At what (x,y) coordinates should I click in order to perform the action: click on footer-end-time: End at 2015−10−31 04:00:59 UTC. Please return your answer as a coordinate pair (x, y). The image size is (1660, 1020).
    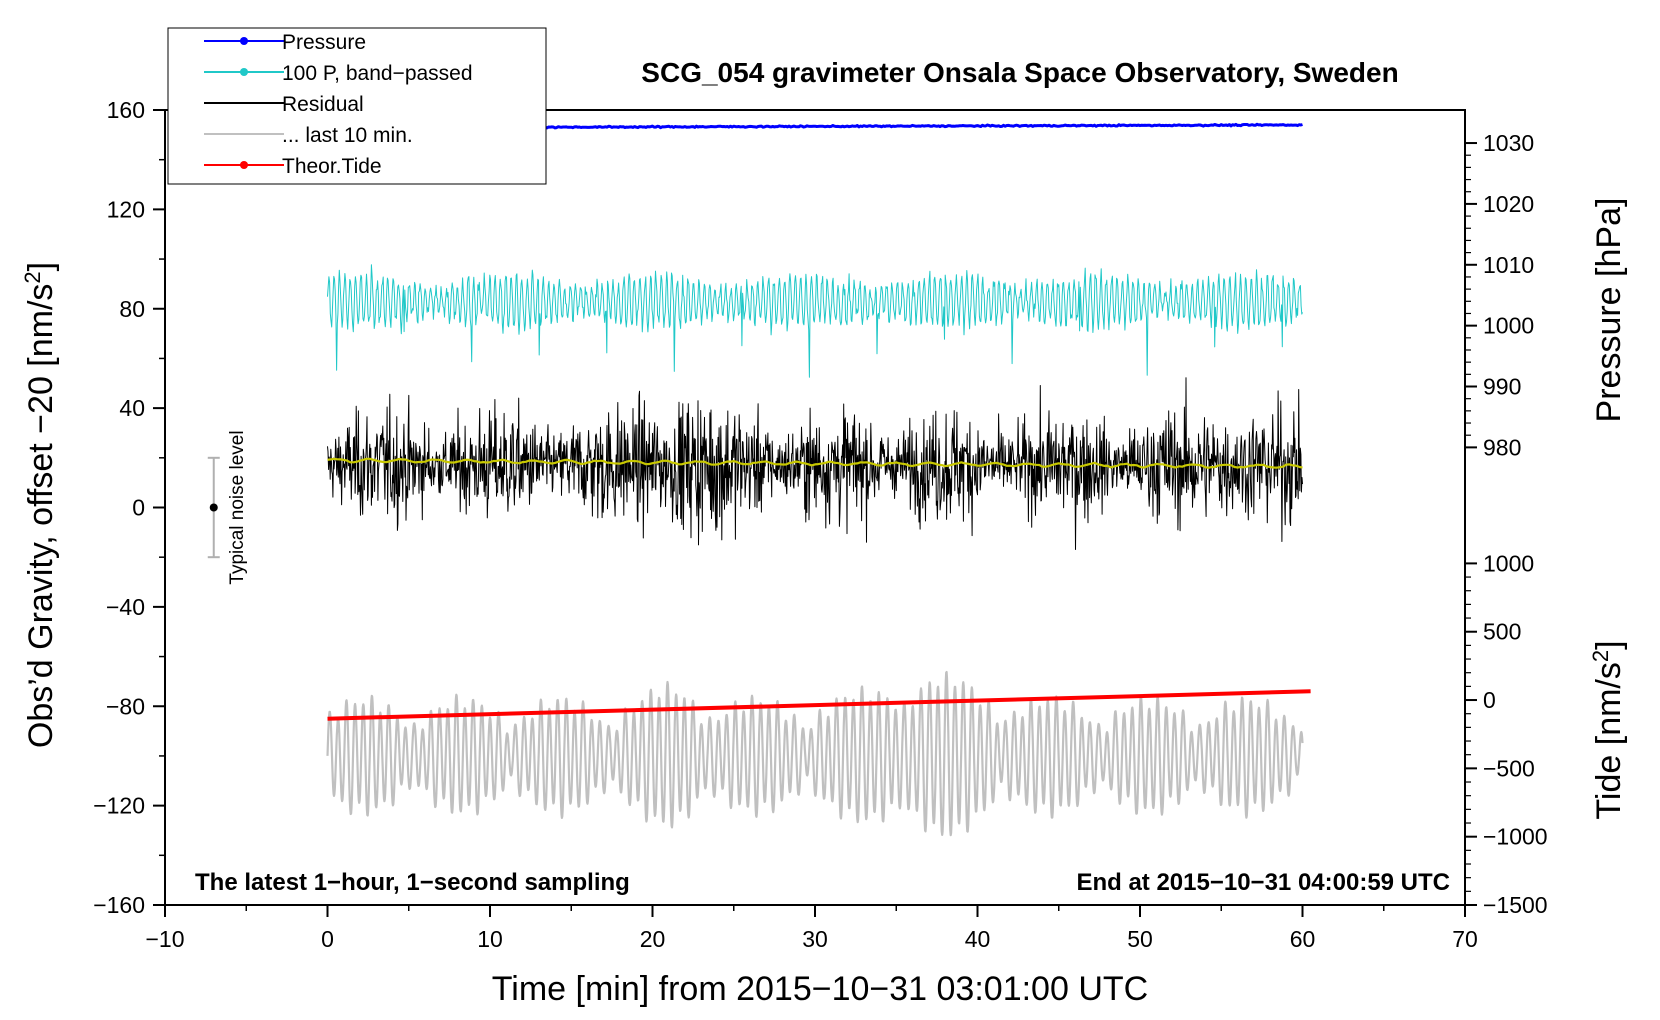
    Looking at the image, I should click on (1263, 882).